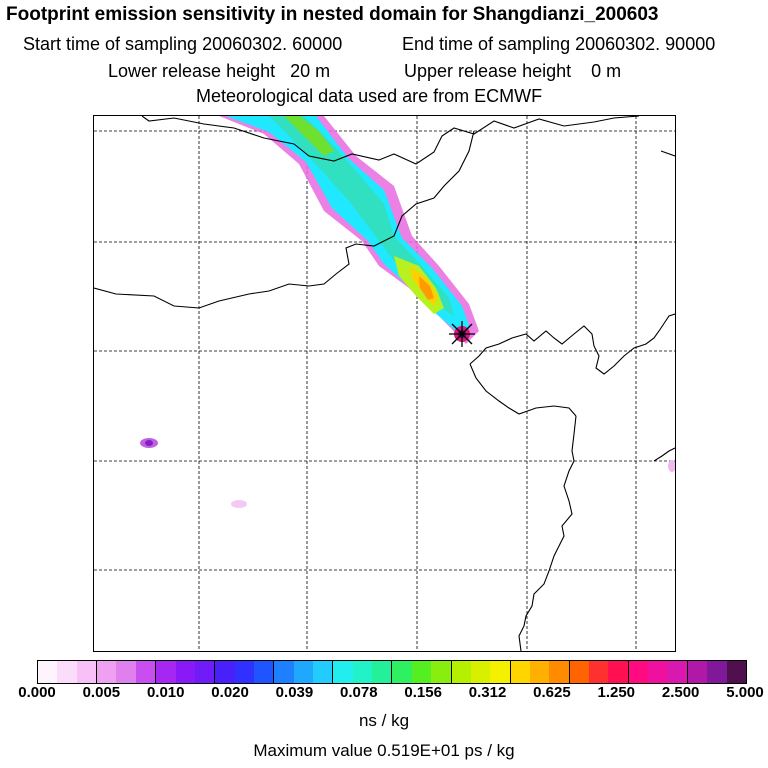  I want to click on colorbar-tick-label: 0.312, so click(487, 692).